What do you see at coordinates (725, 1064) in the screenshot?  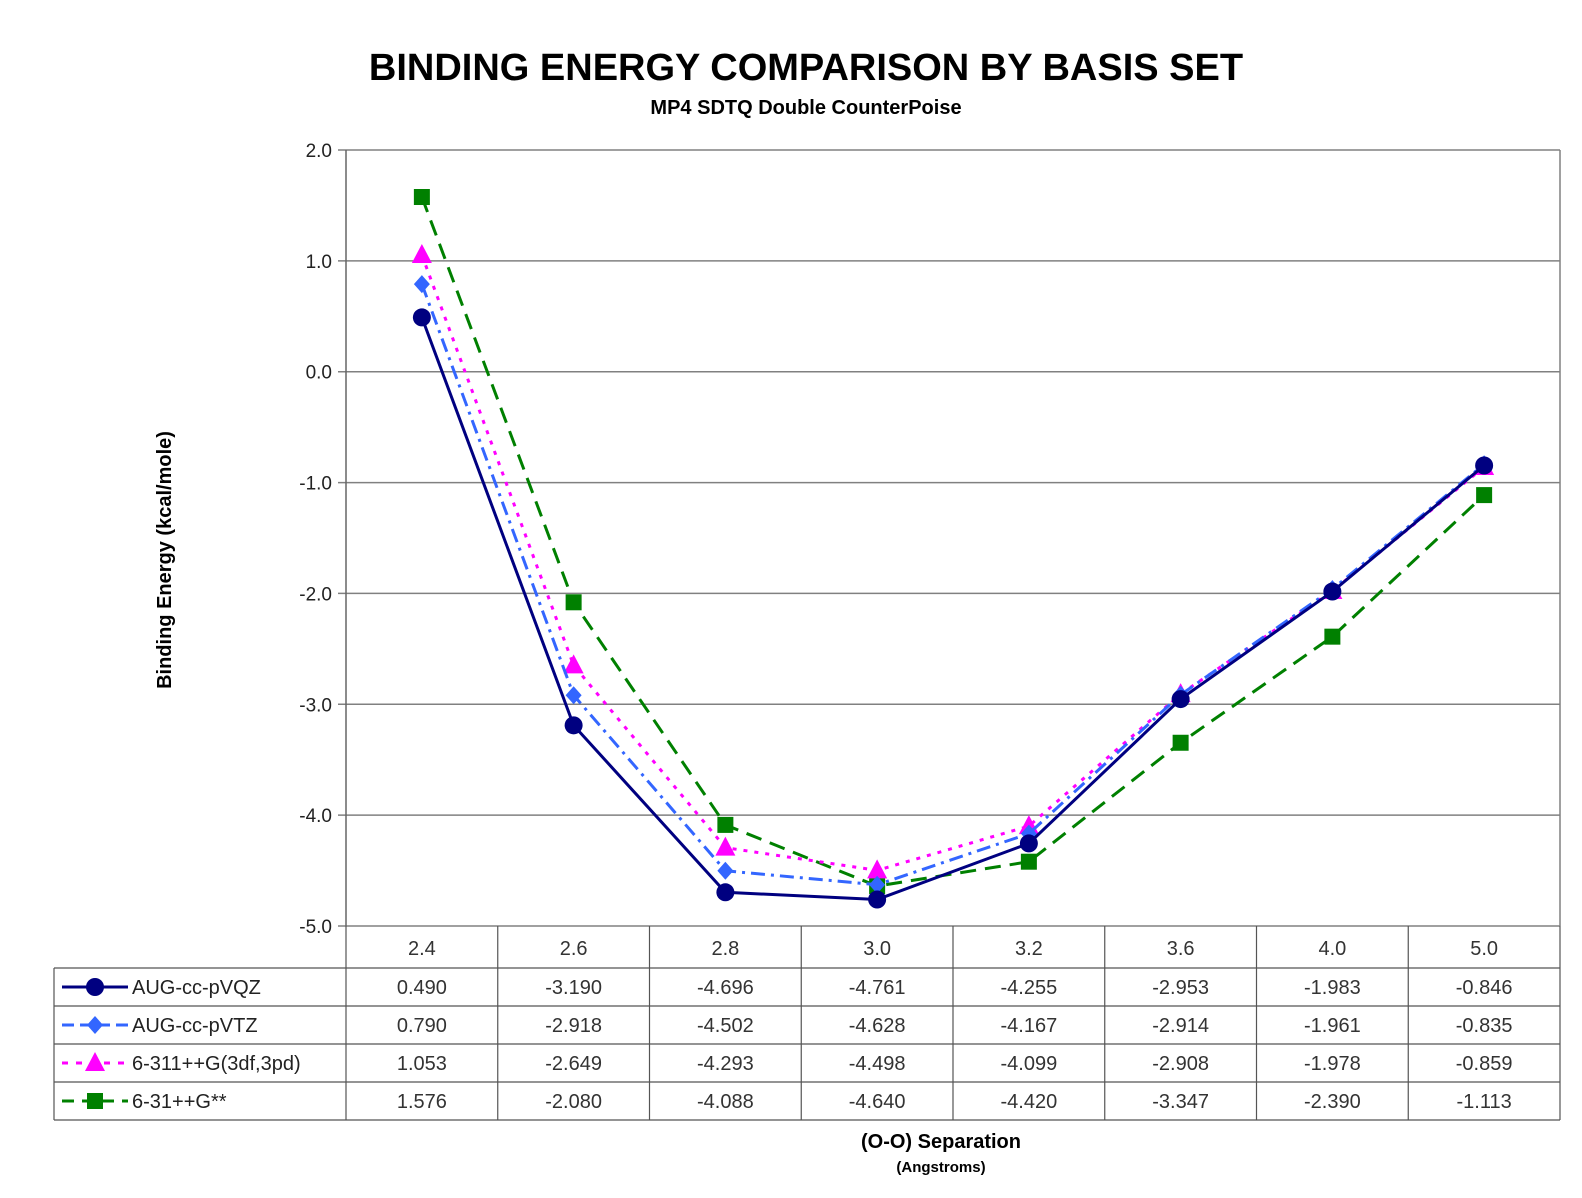 I see `table-cell-value: -4.293` at bounding box center [725, 1064].